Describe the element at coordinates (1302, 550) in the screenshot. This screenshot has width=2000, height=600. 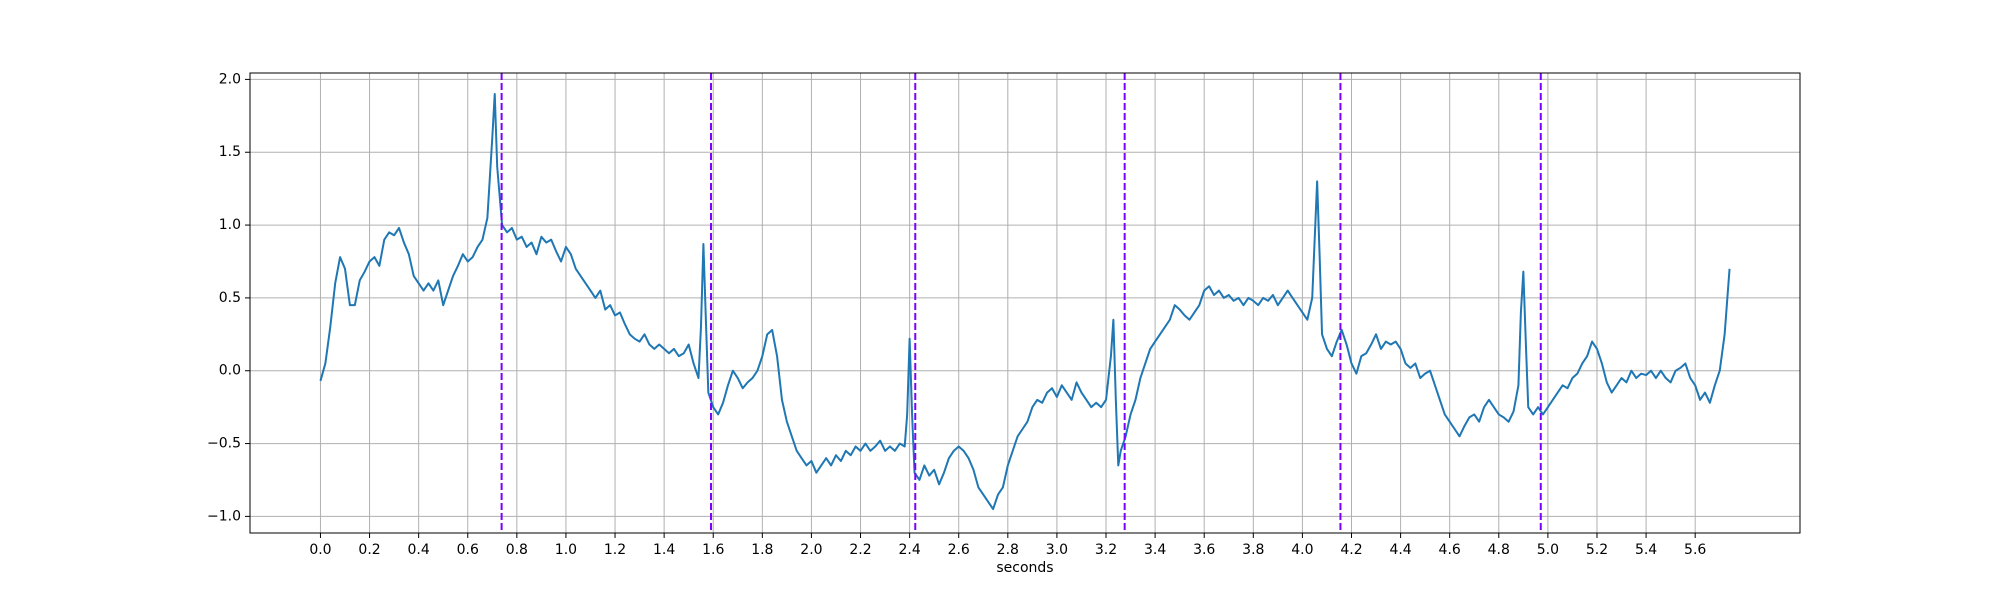
I see `x-tick-label: 4.0` at that location.